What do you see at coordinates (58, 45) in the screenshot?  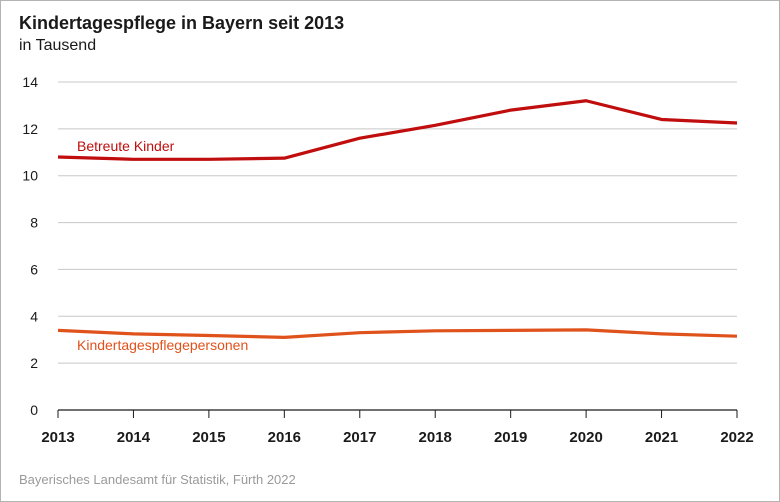 I see `chart-subtitle: in Tausend` at bounding box center [58, 45].